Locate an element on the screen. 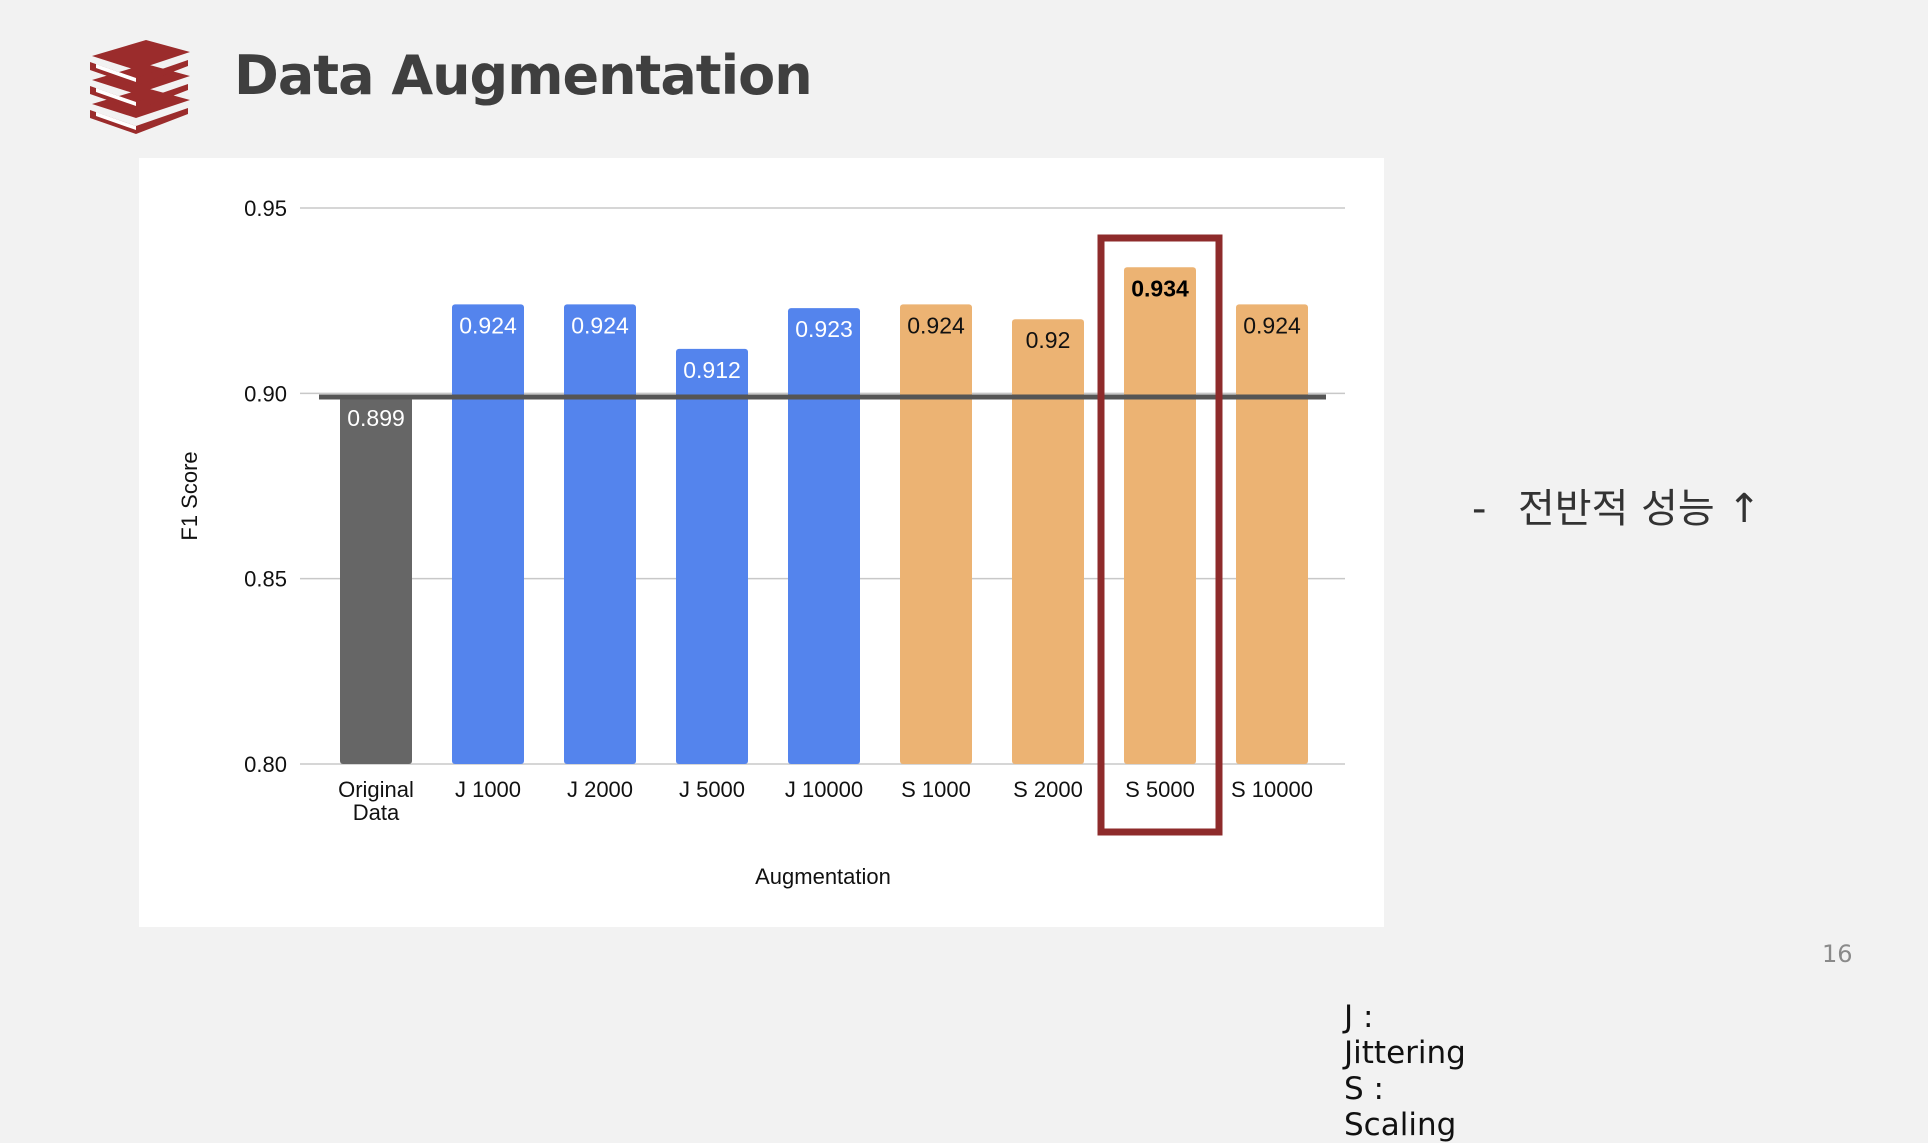 The height and width of the screenshot is (1143, 1928). y-axis-label: F1 Score is located at coordinates (189, 495).